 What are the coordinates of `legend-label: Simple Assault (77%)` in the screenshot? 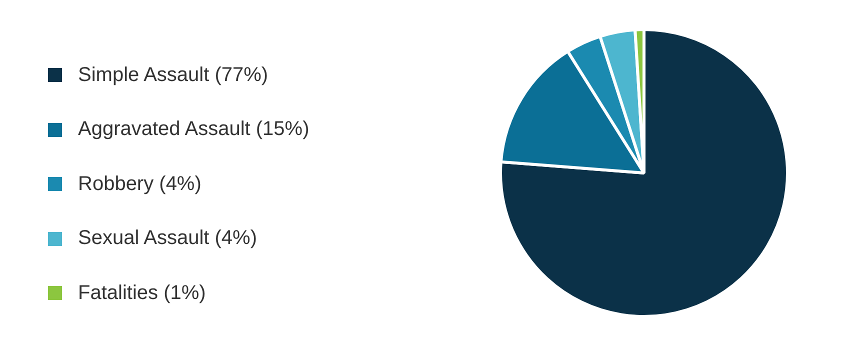 It's located at (173, 75).